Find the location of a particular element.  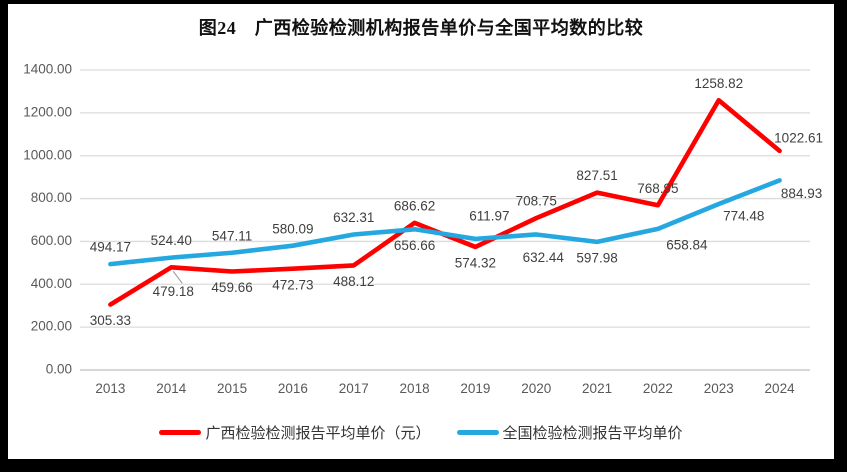

data-label: 472.73 is located at coordinates (292, 284).